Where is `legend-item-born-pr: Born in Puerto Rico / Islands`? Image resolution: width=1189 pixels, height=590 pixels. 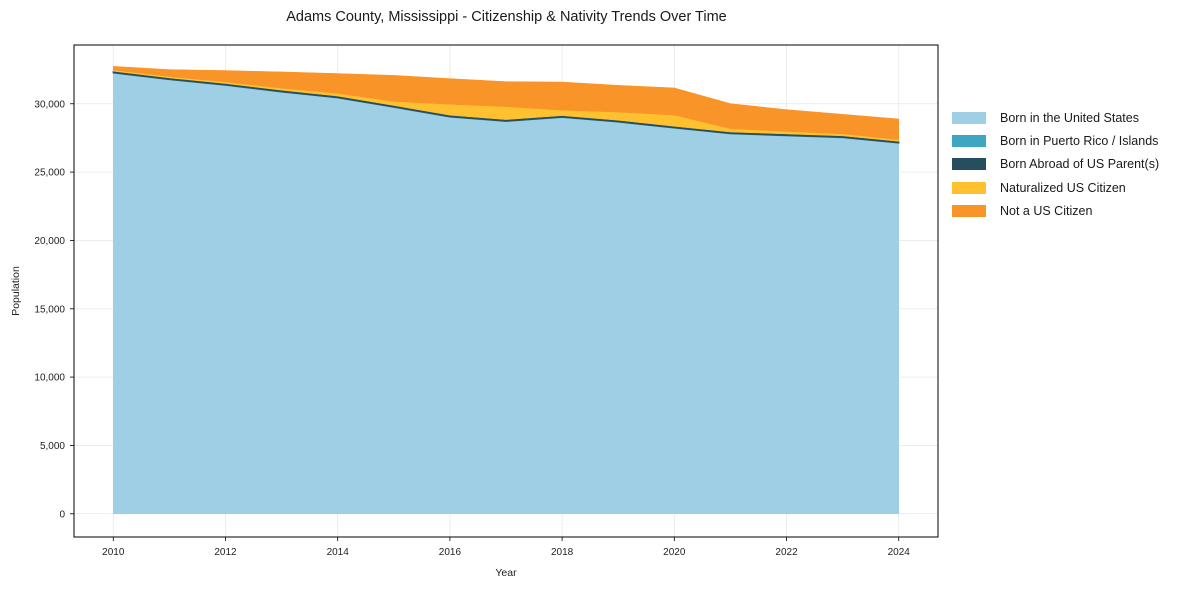 legend-item-born-pr: Born in Puerto Rico / Islands is located at coordinates (1055, 140).